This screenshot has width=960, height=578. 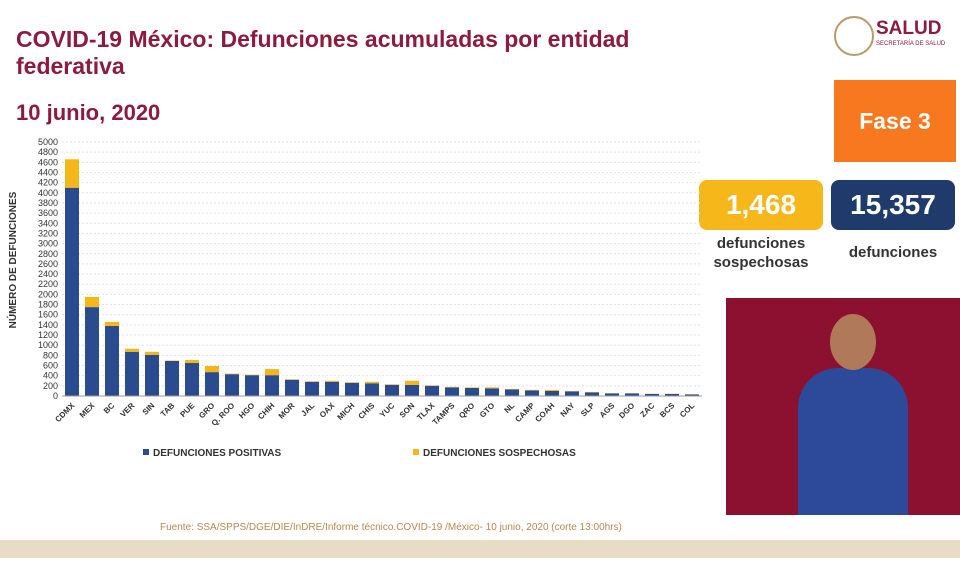 What do you see at coordinates (48, 254) in the screenshot?
I see `y-tick-label: 2800` at bounding box center [48, 254].